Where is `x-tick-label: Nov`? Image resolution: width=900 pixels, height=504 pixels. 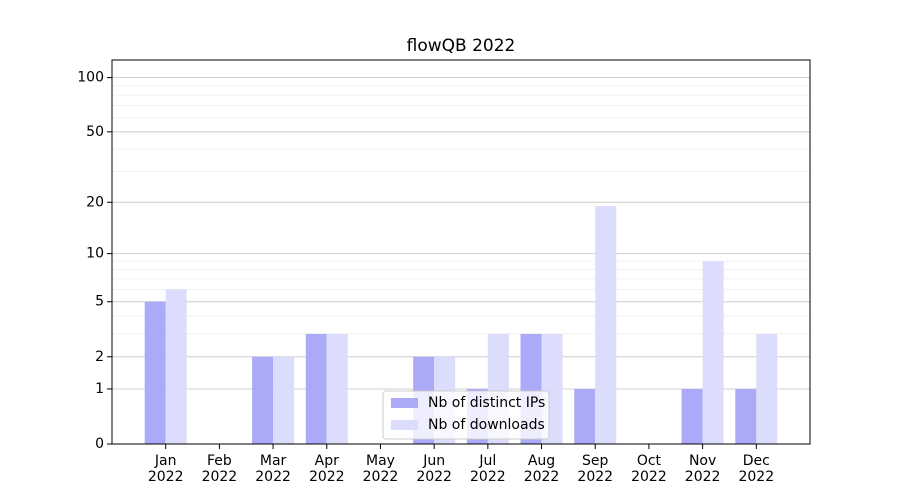
x-tick-label: Nov is located at coordinates (702, 461).